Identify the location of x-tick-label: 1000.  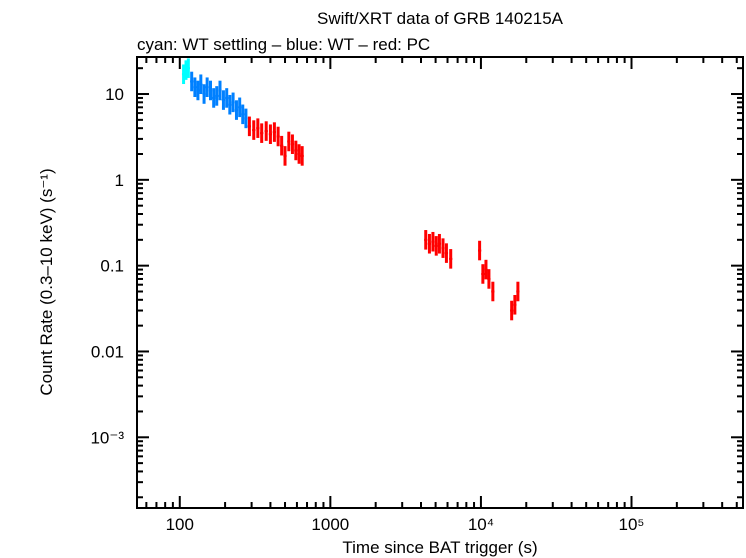
(330, 524).